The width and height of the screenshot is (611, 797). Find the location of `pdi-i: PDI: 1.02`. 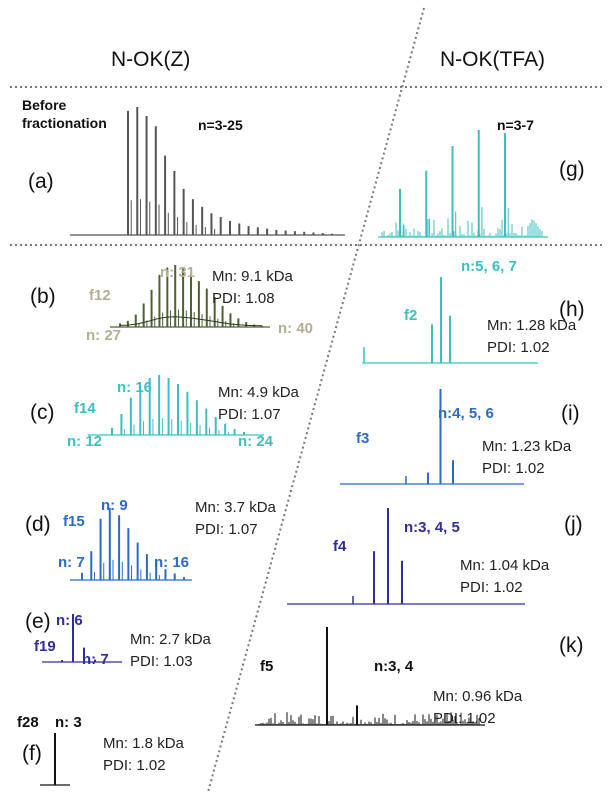

pdi-i: PDI: 1.02 is located at coordinates (513, 468).